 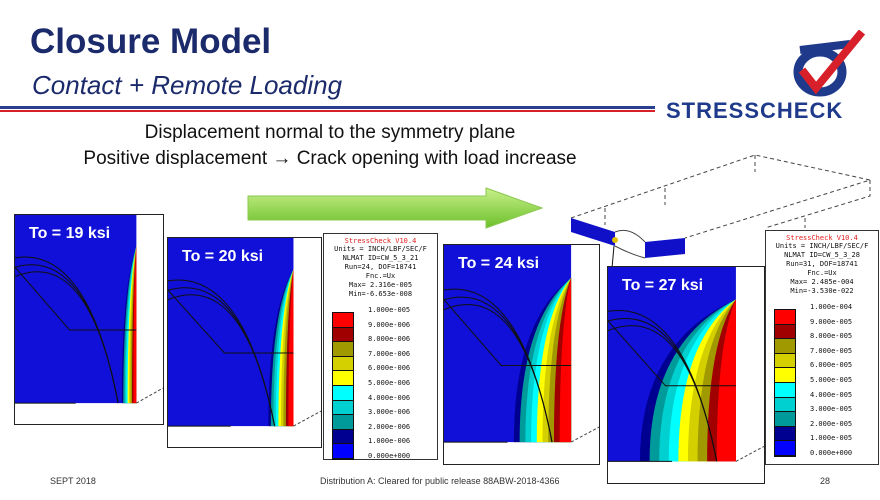 I want to click on legend-tick-label: 9.000e-006, so click(x=389, y=324).